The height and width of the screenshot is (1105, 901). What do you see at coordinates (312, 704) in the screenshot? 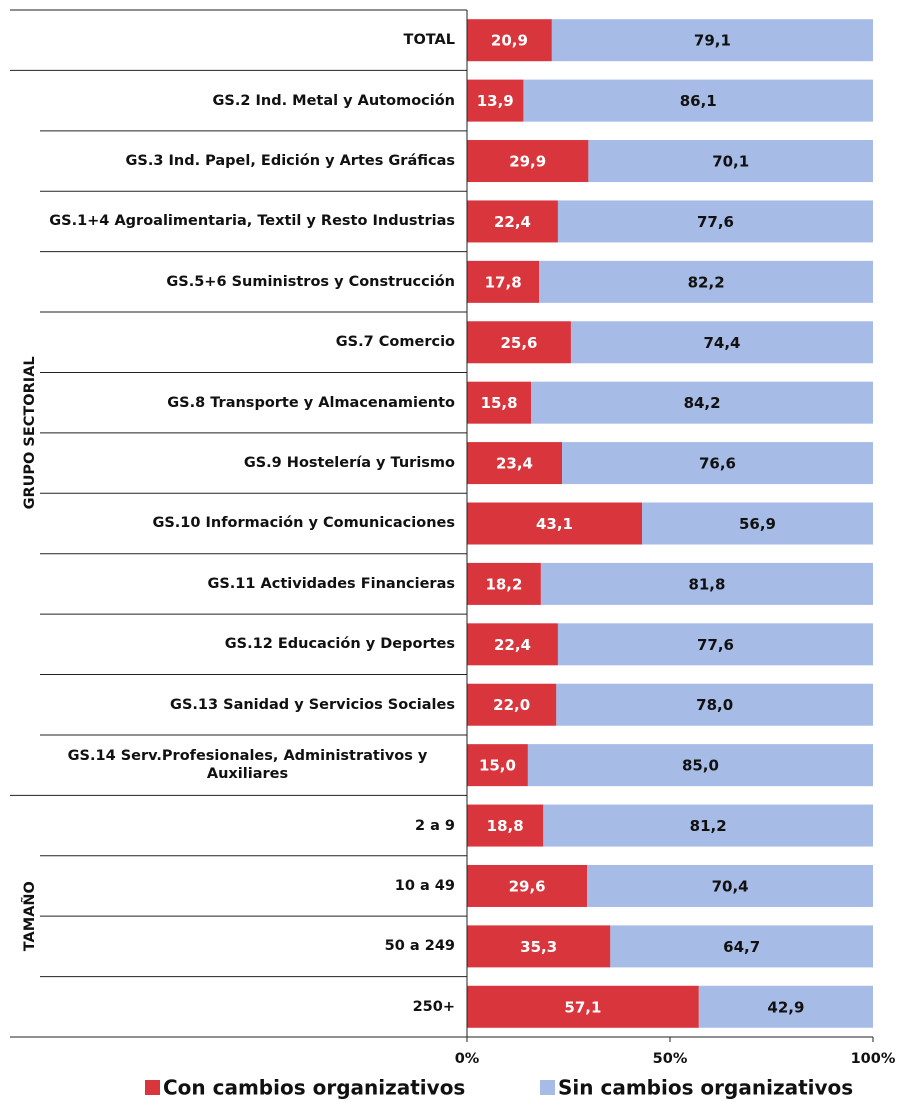
I see `category-text: GS.13 Sanidad y Servicios Sociales` at bounding box center [312, 704].